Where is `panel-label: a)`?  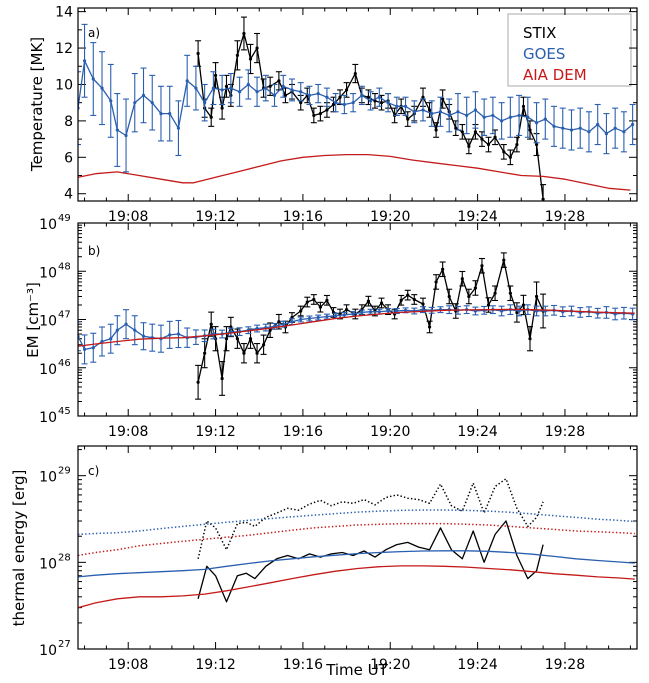
panel-label: a) is located at coordinates (94, 33).